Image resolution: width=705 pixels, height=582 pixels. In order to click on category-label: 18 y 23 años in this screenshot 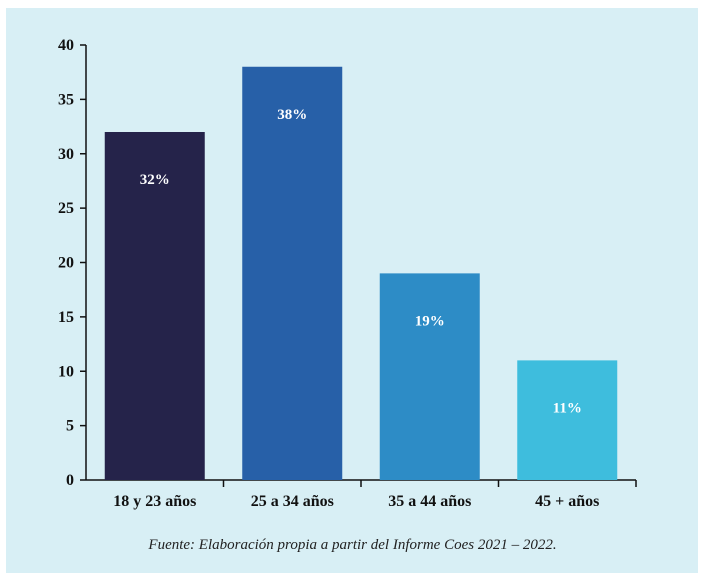, I will do `click(154, 501)`.